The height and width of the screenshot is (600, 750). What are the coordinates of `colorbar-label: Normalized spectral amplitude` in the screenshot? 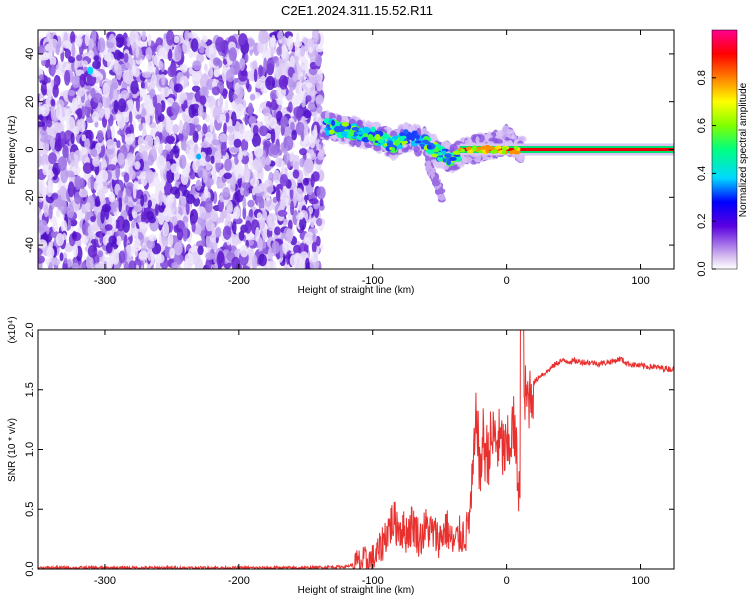 It's located at (743, 149).